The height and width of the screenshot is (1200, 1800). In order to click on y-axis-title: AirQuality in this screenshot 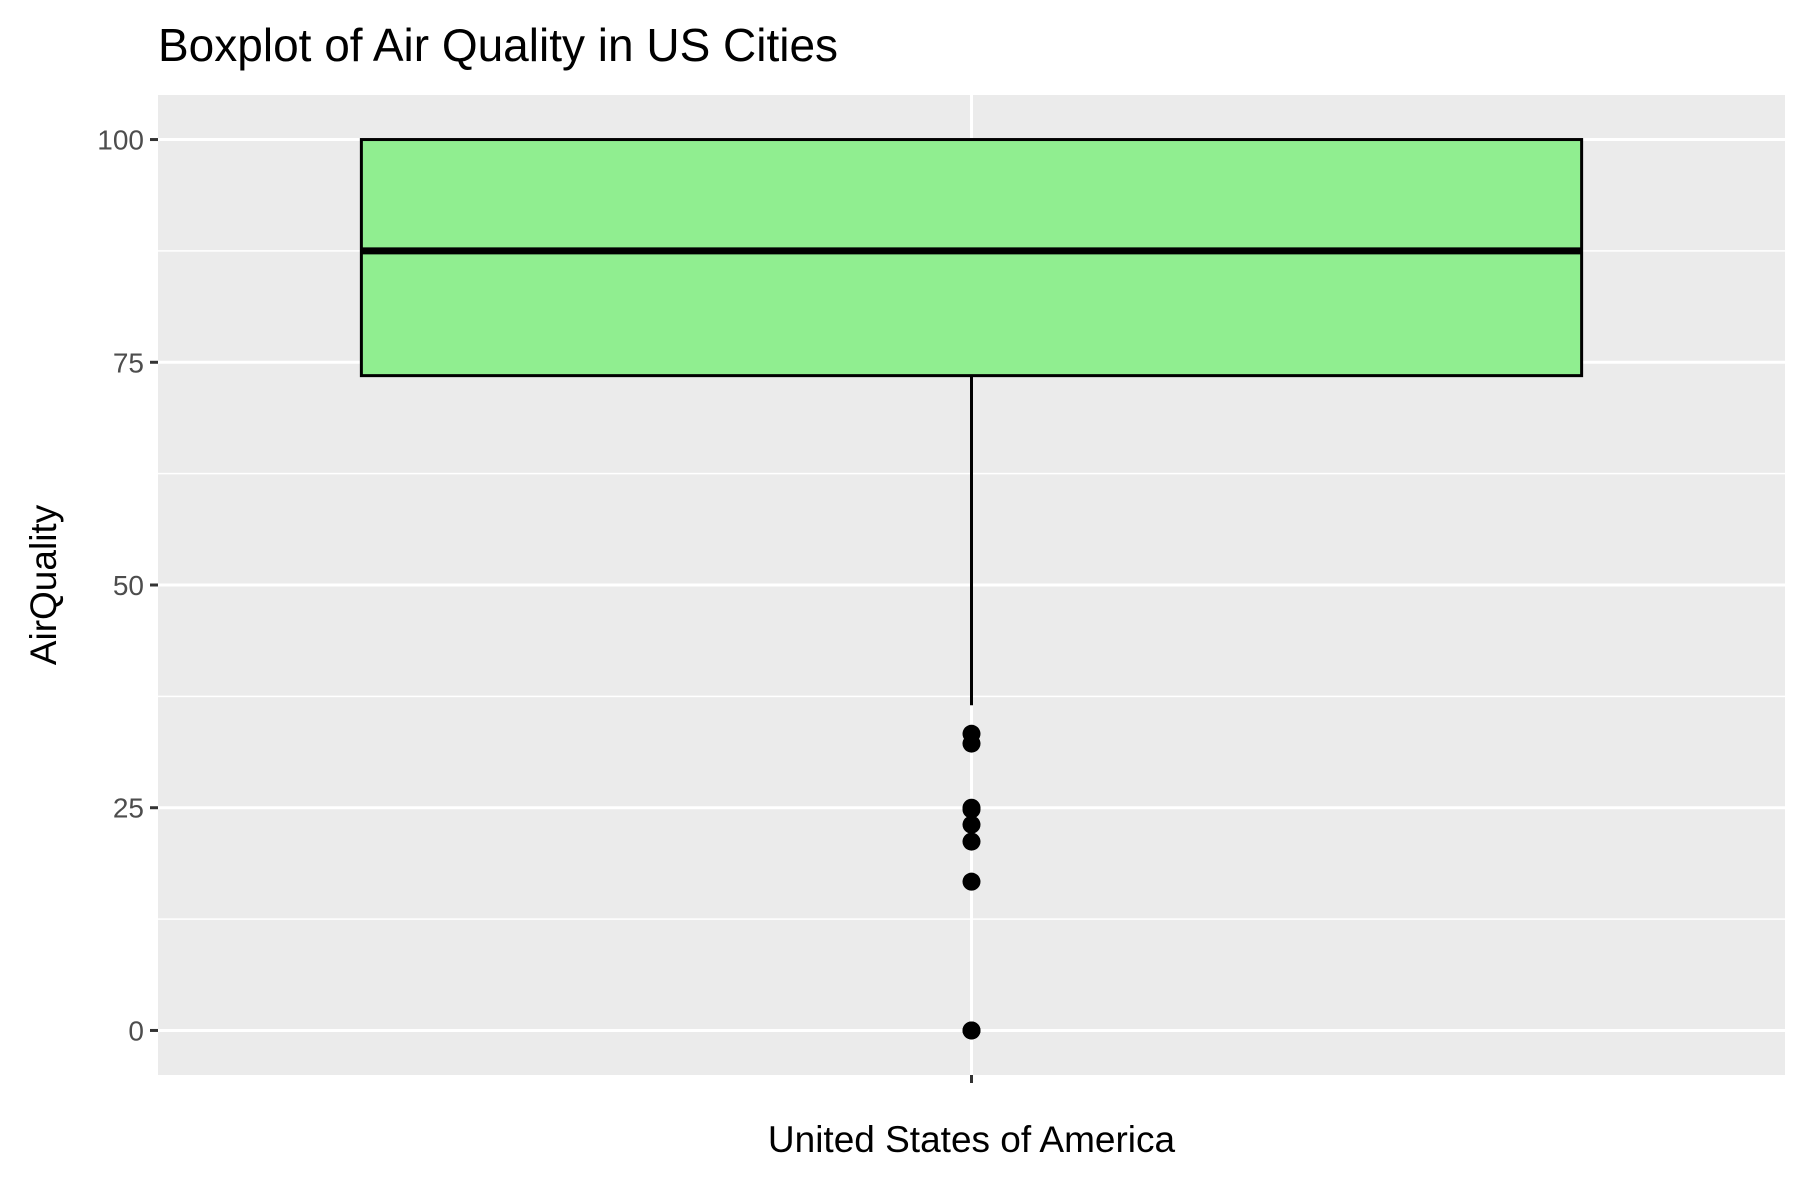, I will do `click(43, 584)`.